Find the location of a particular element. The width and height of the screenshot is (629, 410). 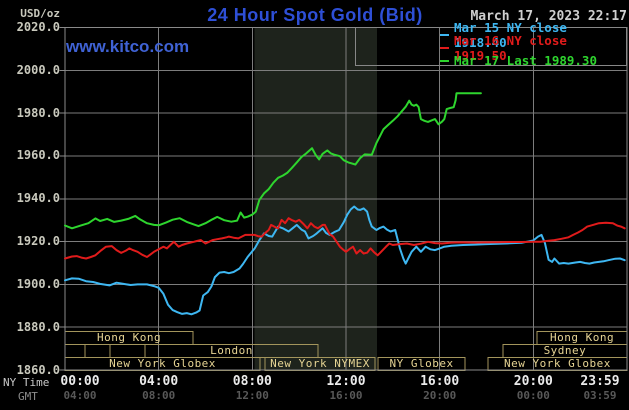

legend-row: Mar 17 Last 1989.30 is located at coordinates (491, 60).